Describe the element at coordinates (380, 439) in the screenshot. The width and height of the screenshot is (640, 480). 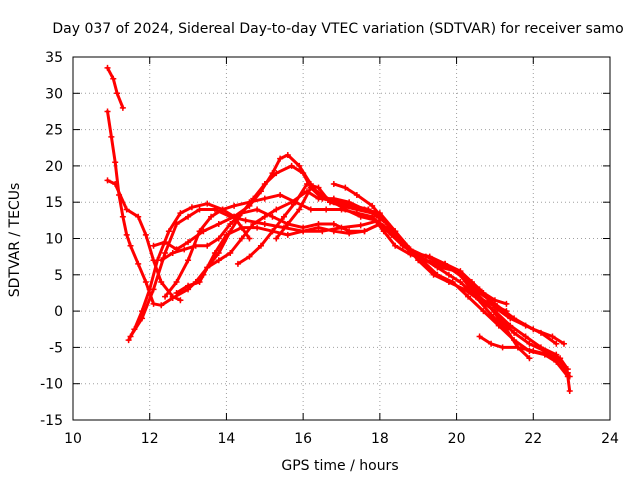
I see `x-tick-label: 18` at that location.